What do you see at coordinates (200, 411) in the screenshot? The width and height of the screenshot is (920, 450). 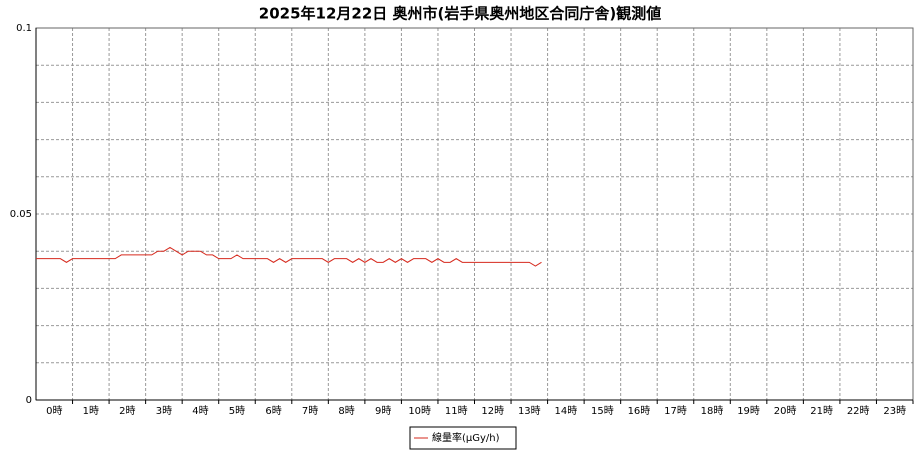 I see `x-tick-label: 4時` at bounding box center [200, 411].